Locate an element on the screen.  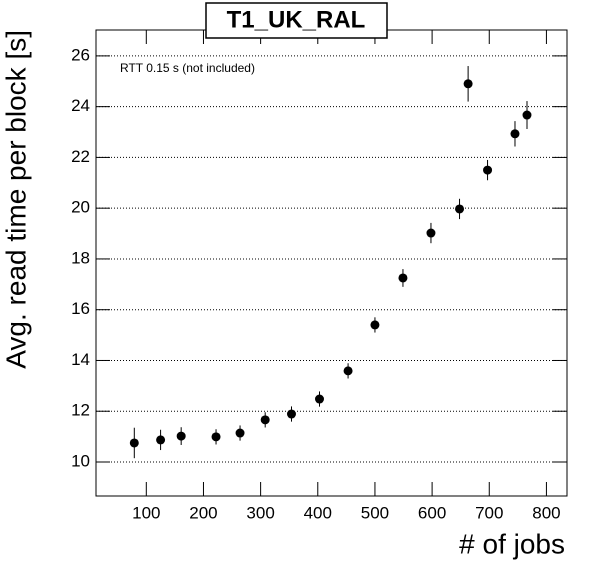
chart-title: T1_UK_RAL is located at coordinates (296, 19).